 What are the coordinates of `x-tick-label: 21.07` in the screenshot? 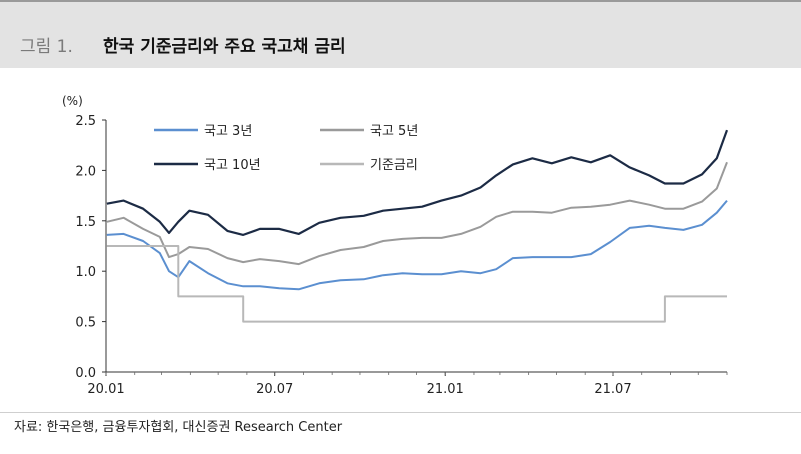 It's located at (612, 389).